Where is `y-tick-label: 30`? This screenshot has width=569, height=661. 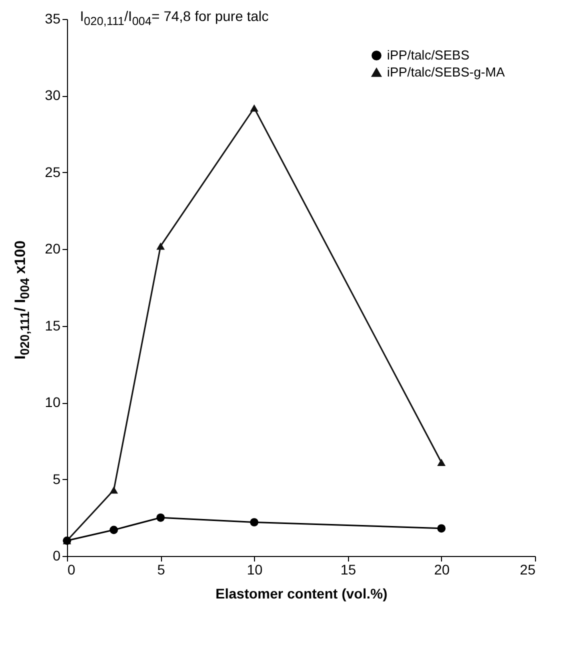 y-tick-label: 30 is located at coordinates (52, 95).